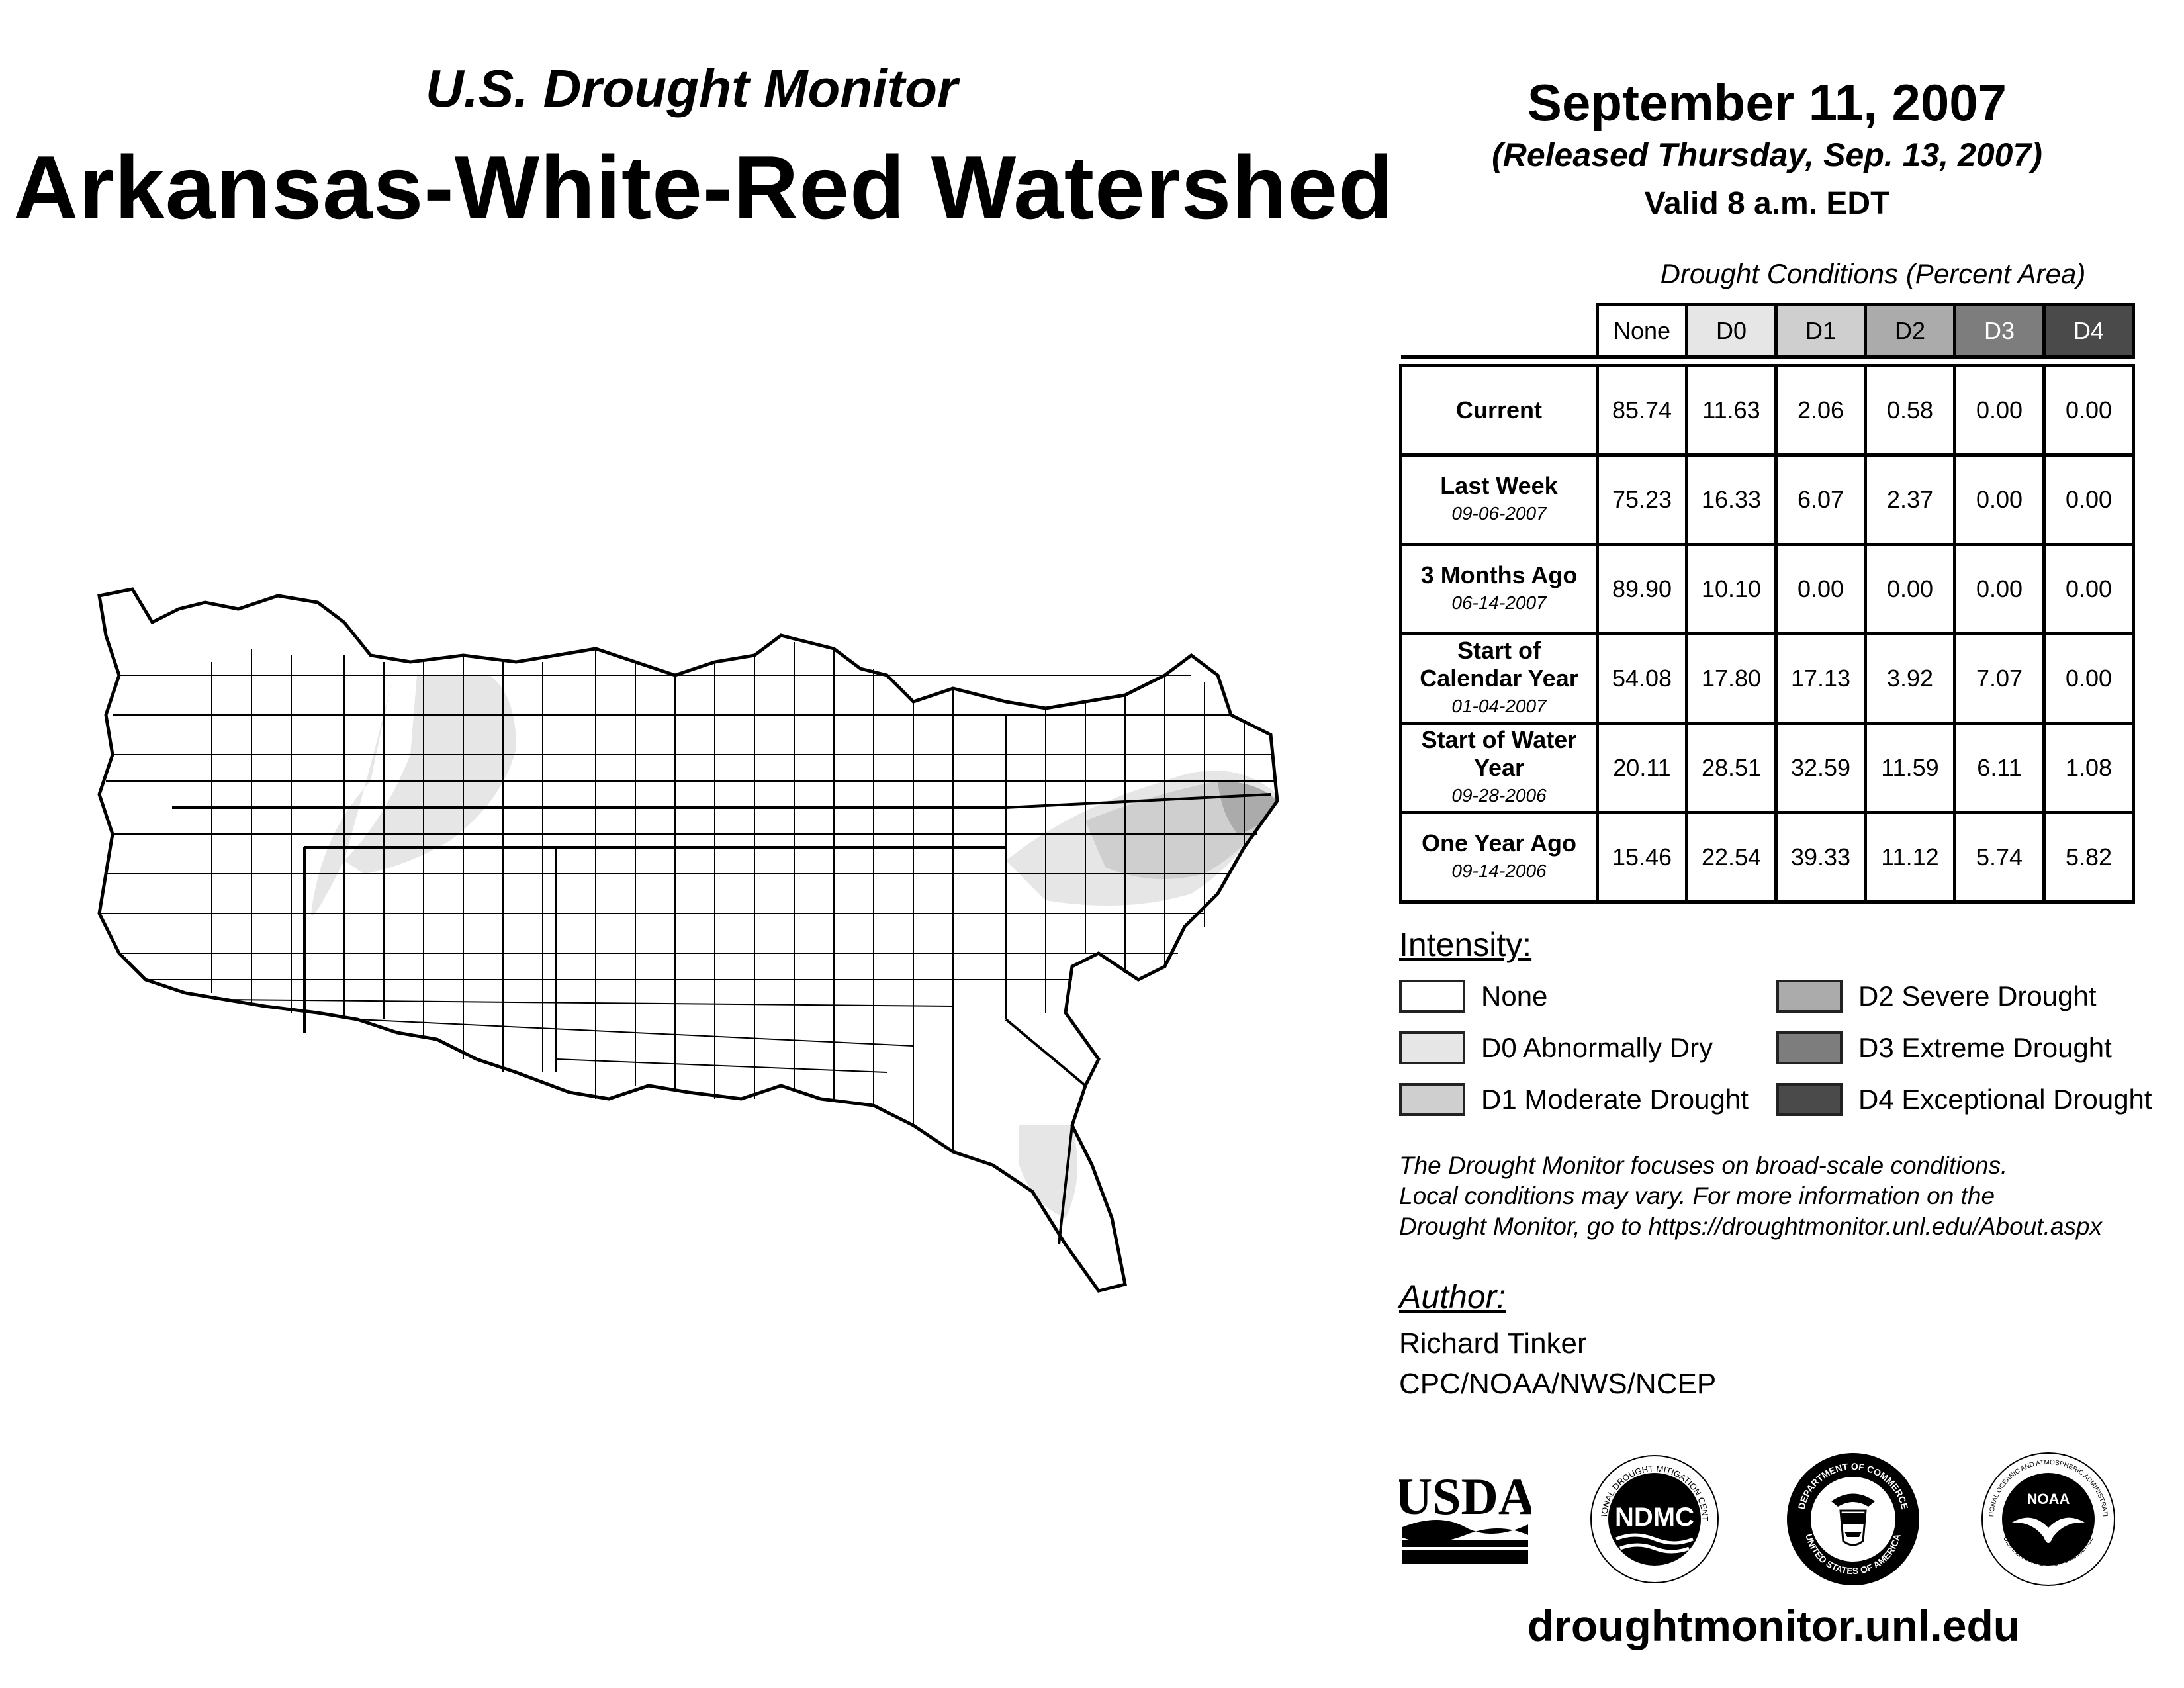 This screenshot has height=1688, width=2184. Describe the element at coordinates (2088, 857) in the screenshot. I see `table-cell: 5.82` at that location.